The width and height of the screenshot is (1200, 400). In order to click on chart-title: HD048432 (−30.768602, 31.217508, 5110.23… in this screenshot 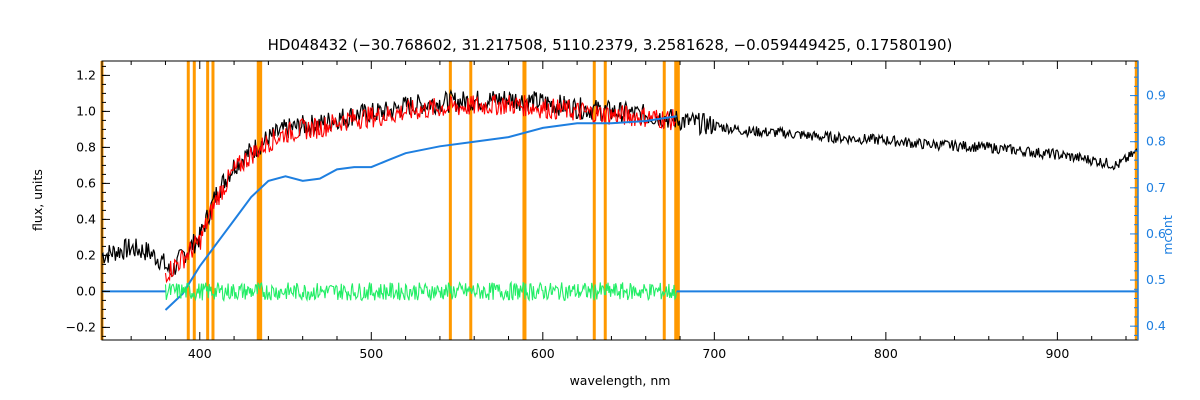, I will do `click(610, 45)`.